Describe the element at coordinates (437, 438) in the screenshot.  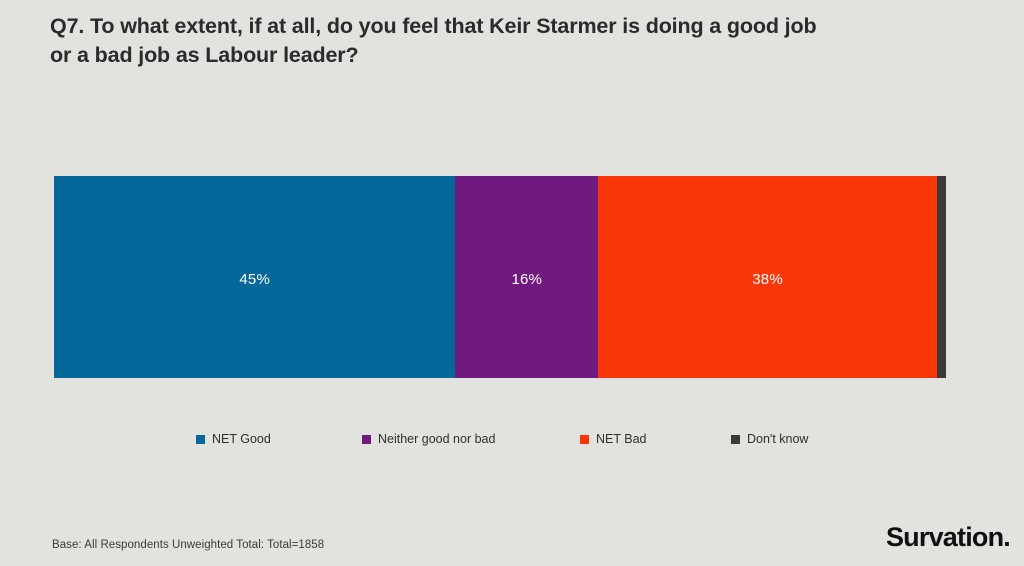
I see `legend-item-label: Neither good nor bad` at that location.